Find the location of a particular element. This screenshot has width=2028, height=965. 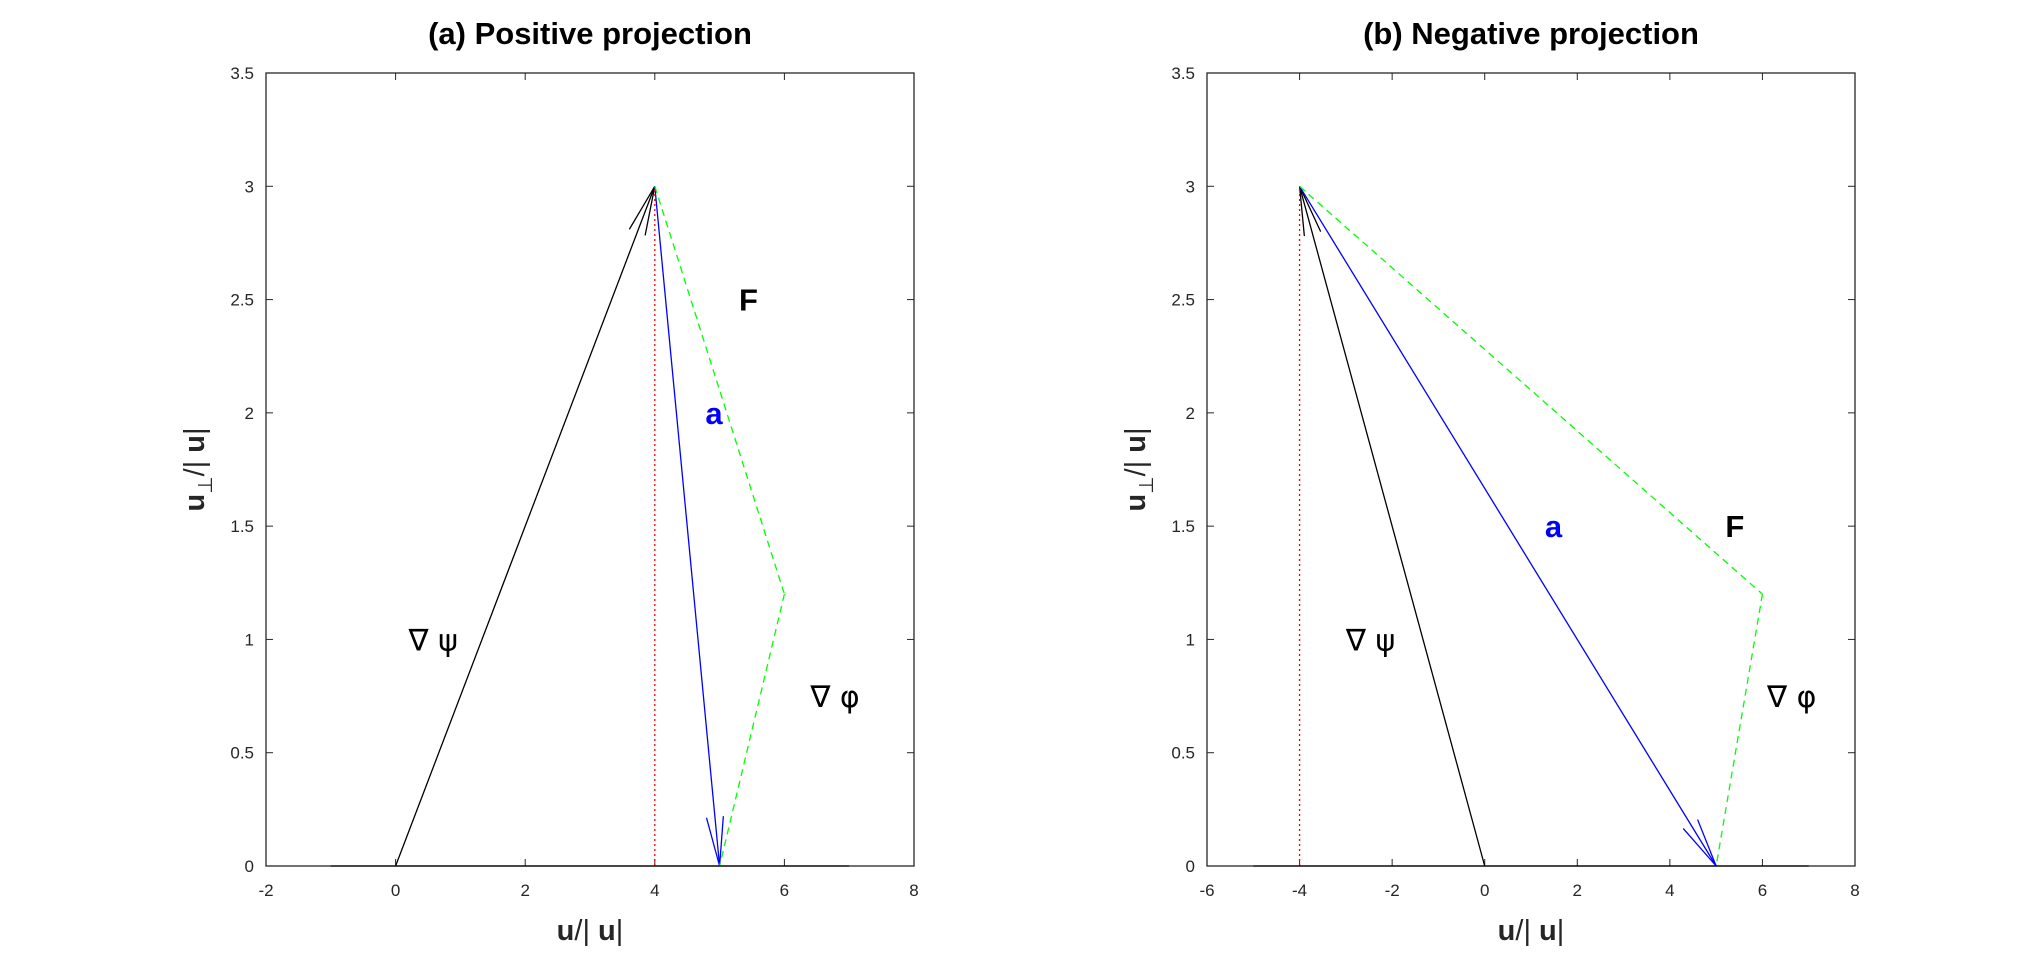

panel-a-annotation: a is located at coordinates (714, 413).